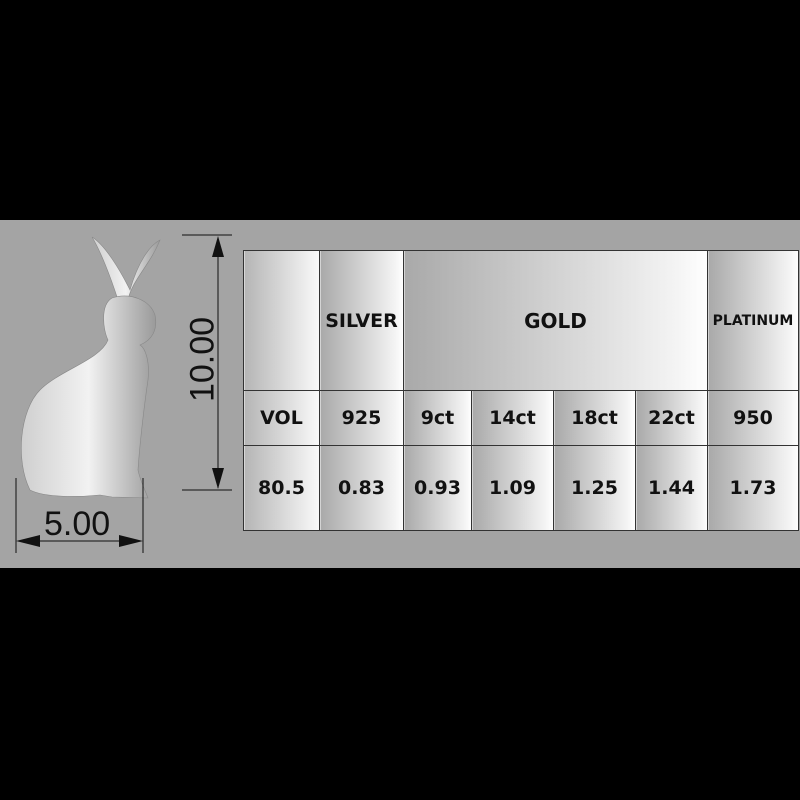  What do you see at coordinates (202, 359) in the screenshot?
I see `height-dimension: 10.00` at bounding box center [202, 359].